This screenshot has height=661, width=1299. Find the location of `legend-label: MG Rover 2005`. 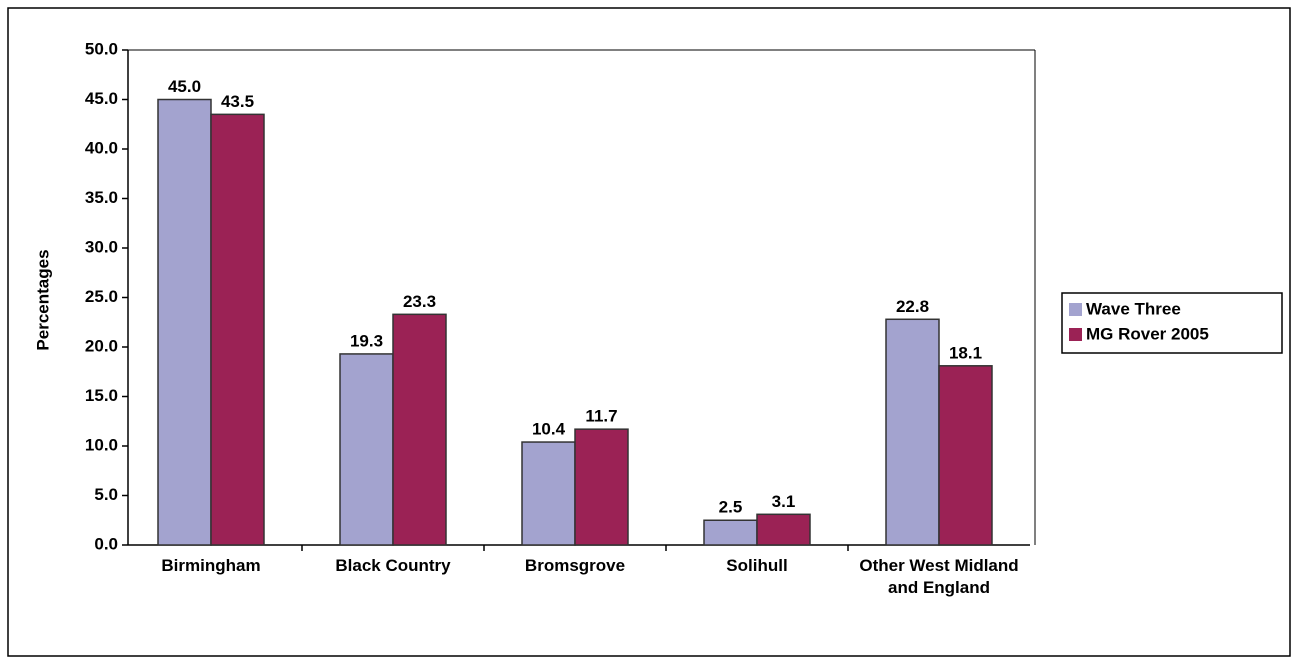

legend-label: MG Rover 2005 is located at coordinates (1147, 333).